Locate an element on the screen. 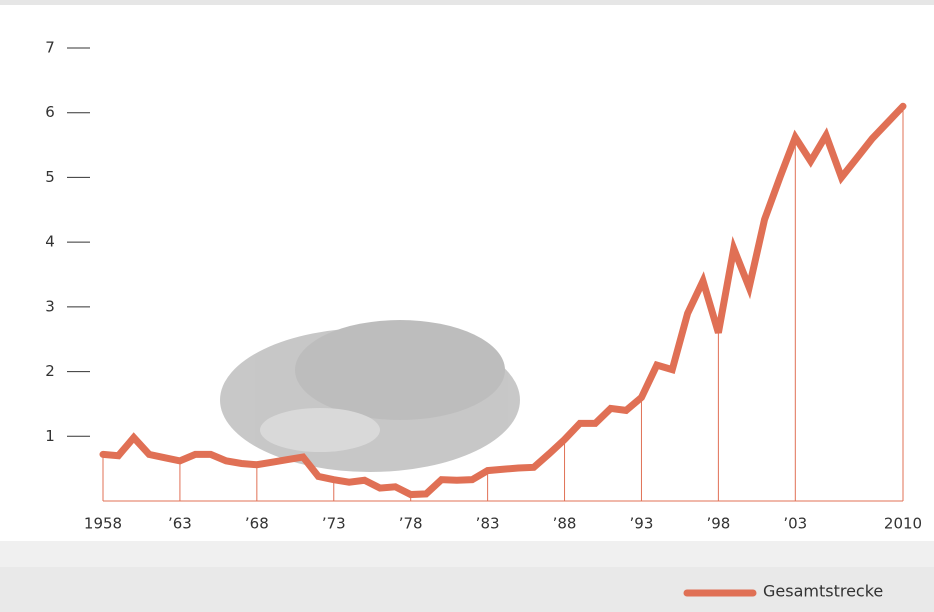  y-tick-label: 7 is located at coordinates (50, 48).